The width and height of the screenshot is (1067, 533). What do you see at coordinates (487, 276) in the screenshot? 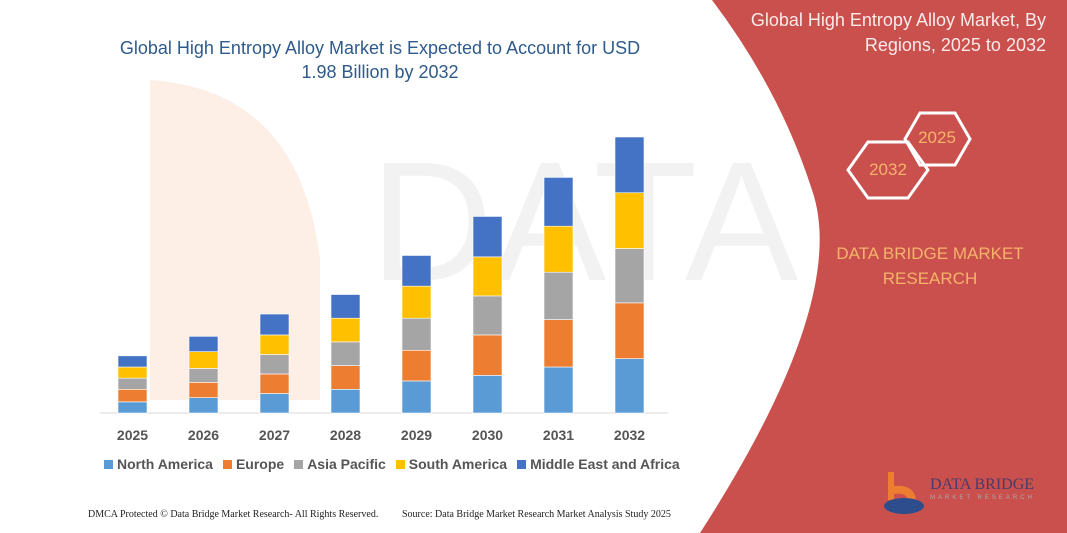
I see `bar-2030-south-america` at bounding box center [487, 276].